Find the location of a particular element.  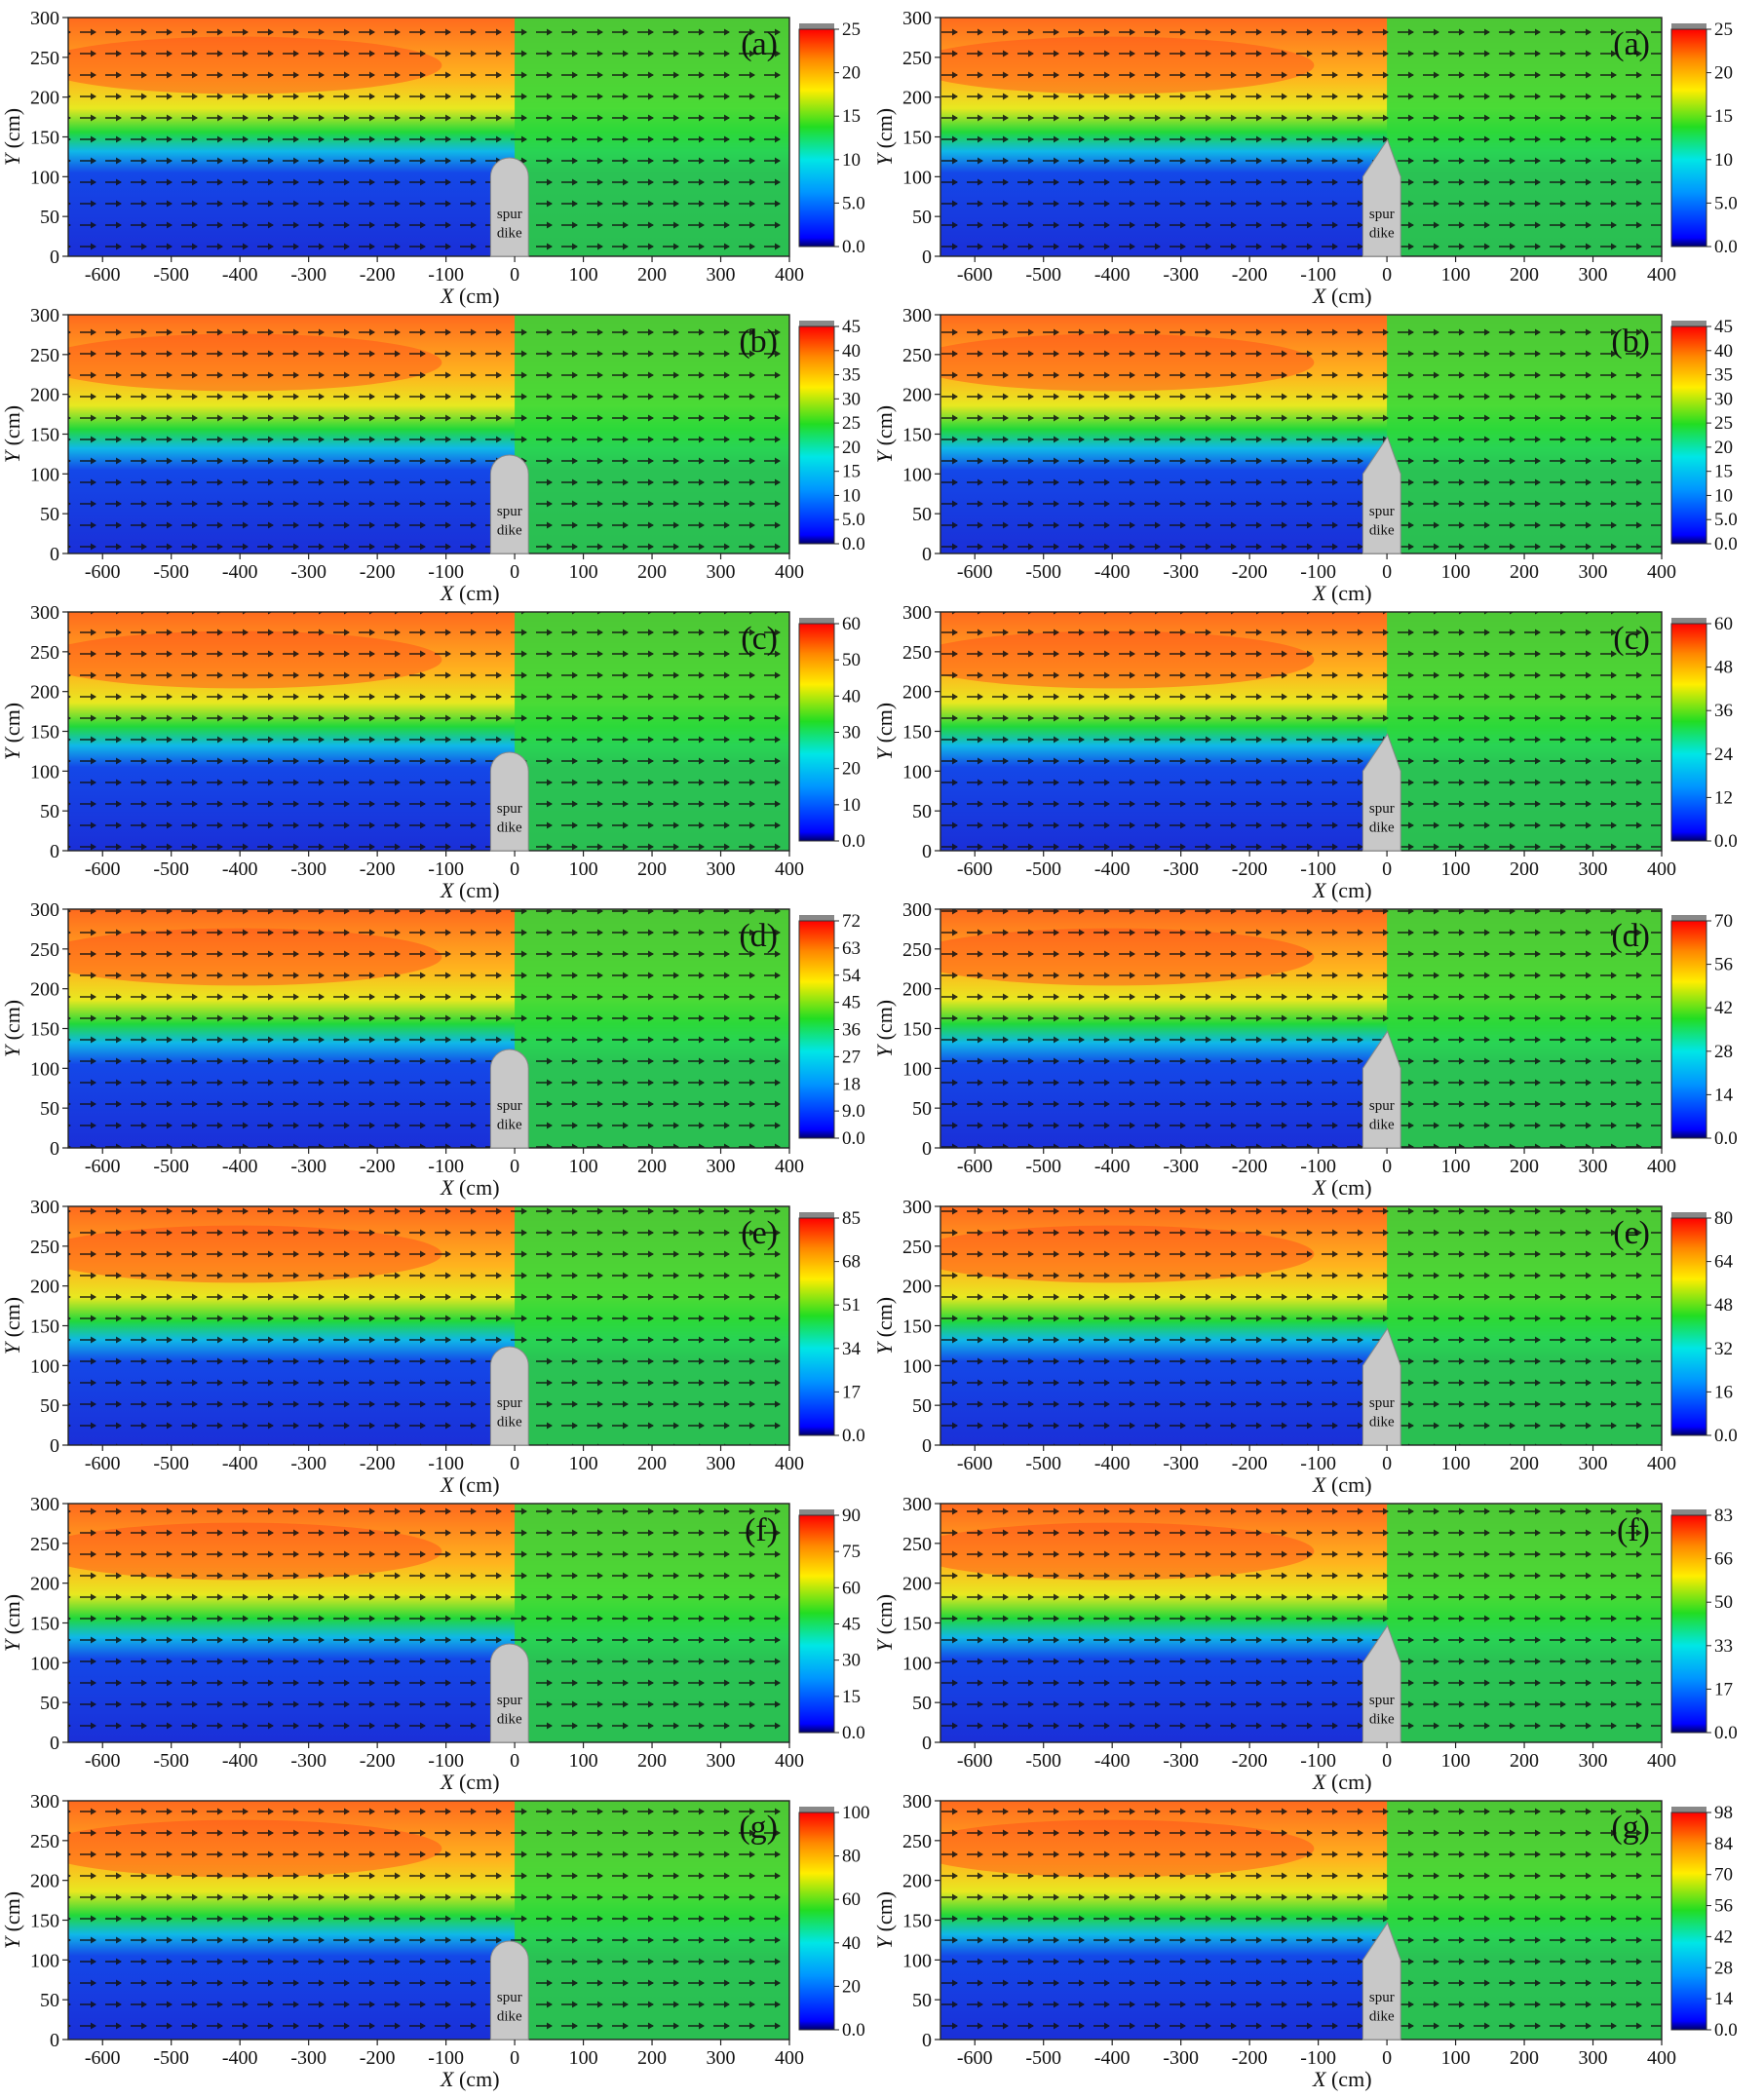

panel-label: (d) is located at coordinates (758, 936).